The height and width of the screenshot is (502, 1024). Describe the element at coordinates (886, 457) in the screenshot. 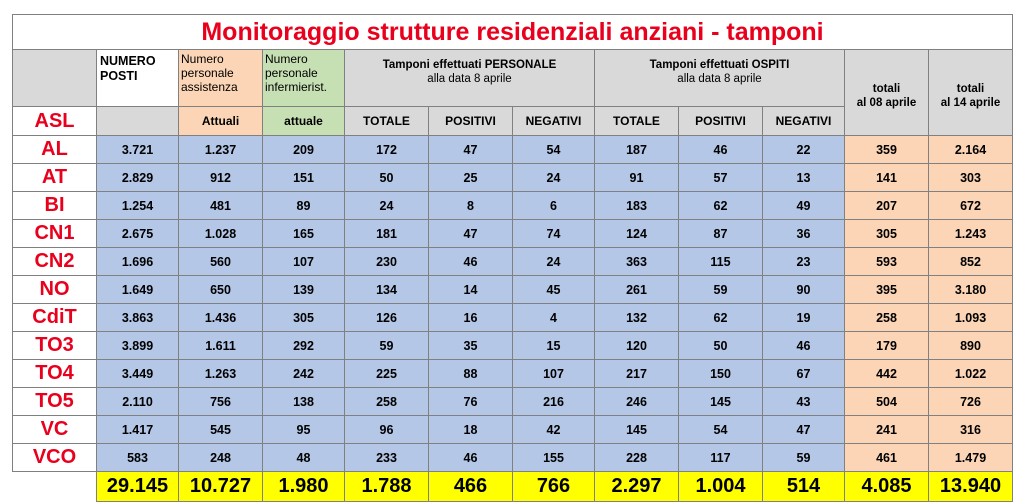

I see `cell-tot-08: 461` at that location.